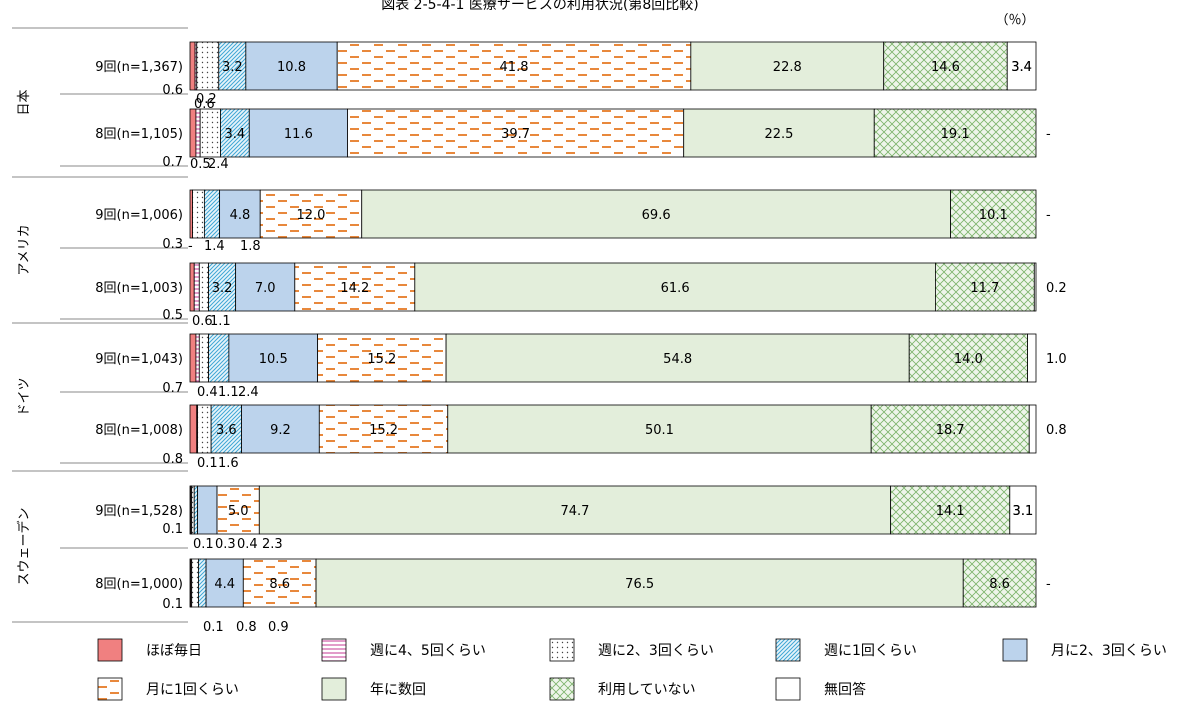 Image resolution: width=1203 pixels, height=717 pixels. Describe the element at coordinates (846, 650) in the screenshot. I see `legend-item: 週に1回くらい` at that location.